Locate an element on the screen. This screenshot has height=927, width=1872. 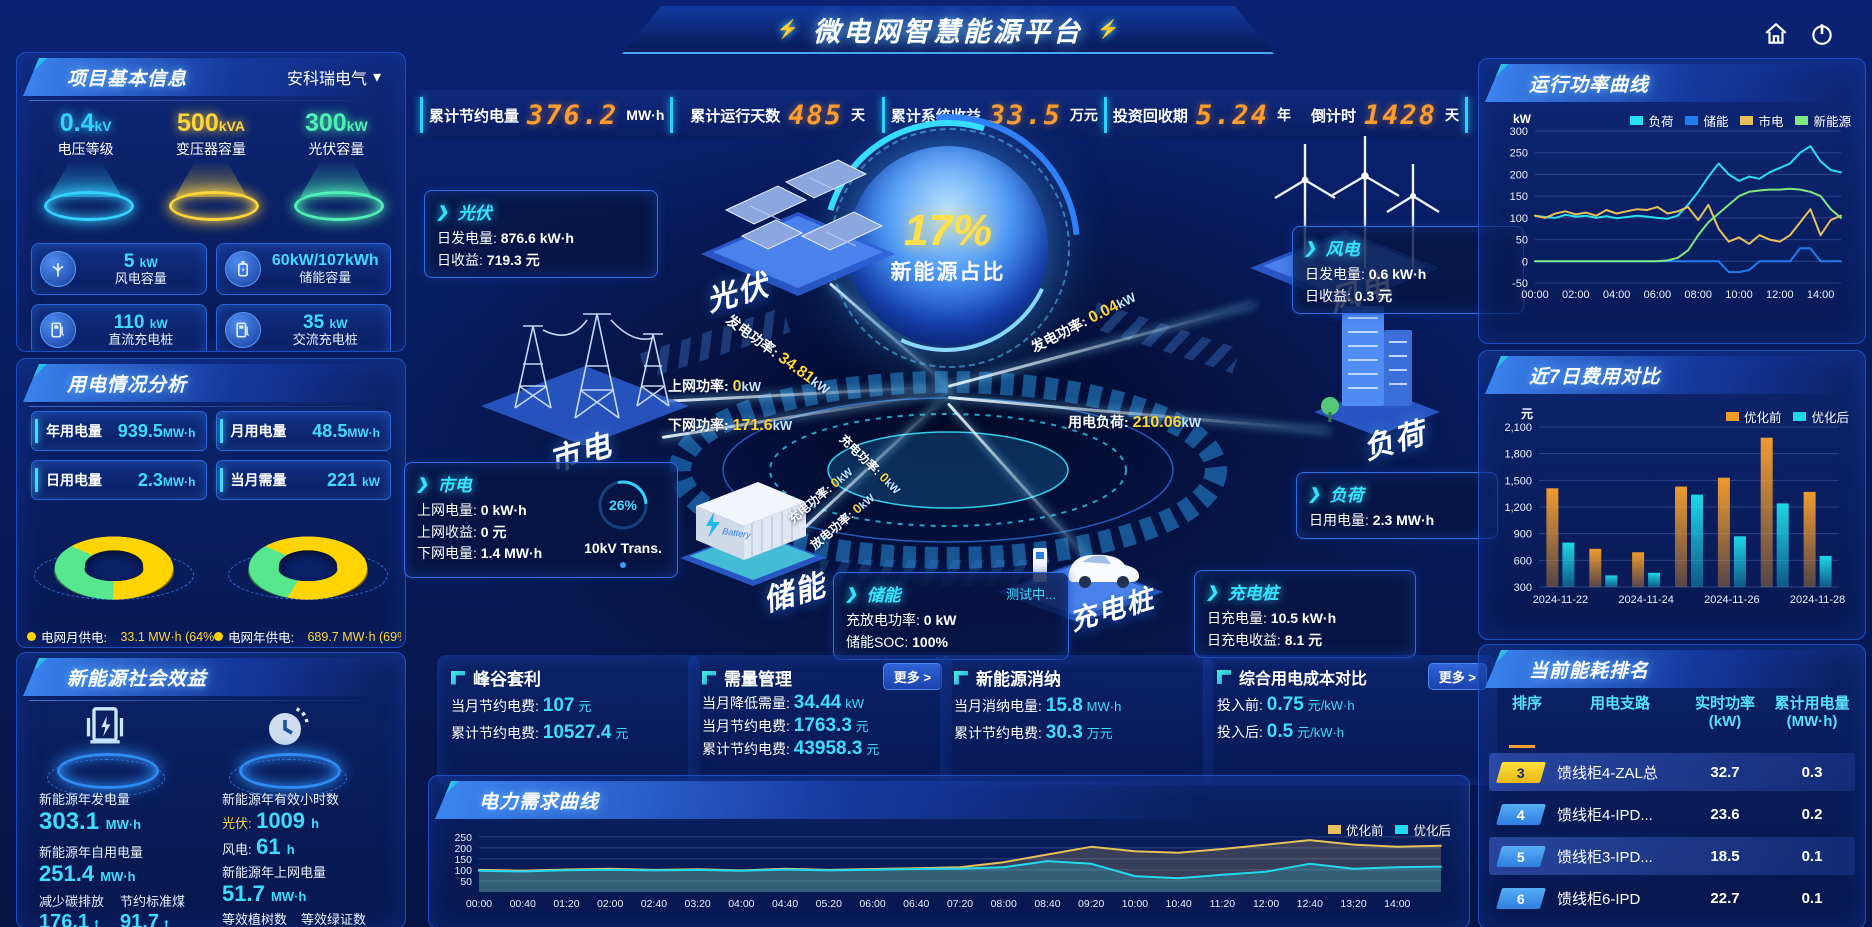
sort-indicator is located at coordinates (1522, 746).